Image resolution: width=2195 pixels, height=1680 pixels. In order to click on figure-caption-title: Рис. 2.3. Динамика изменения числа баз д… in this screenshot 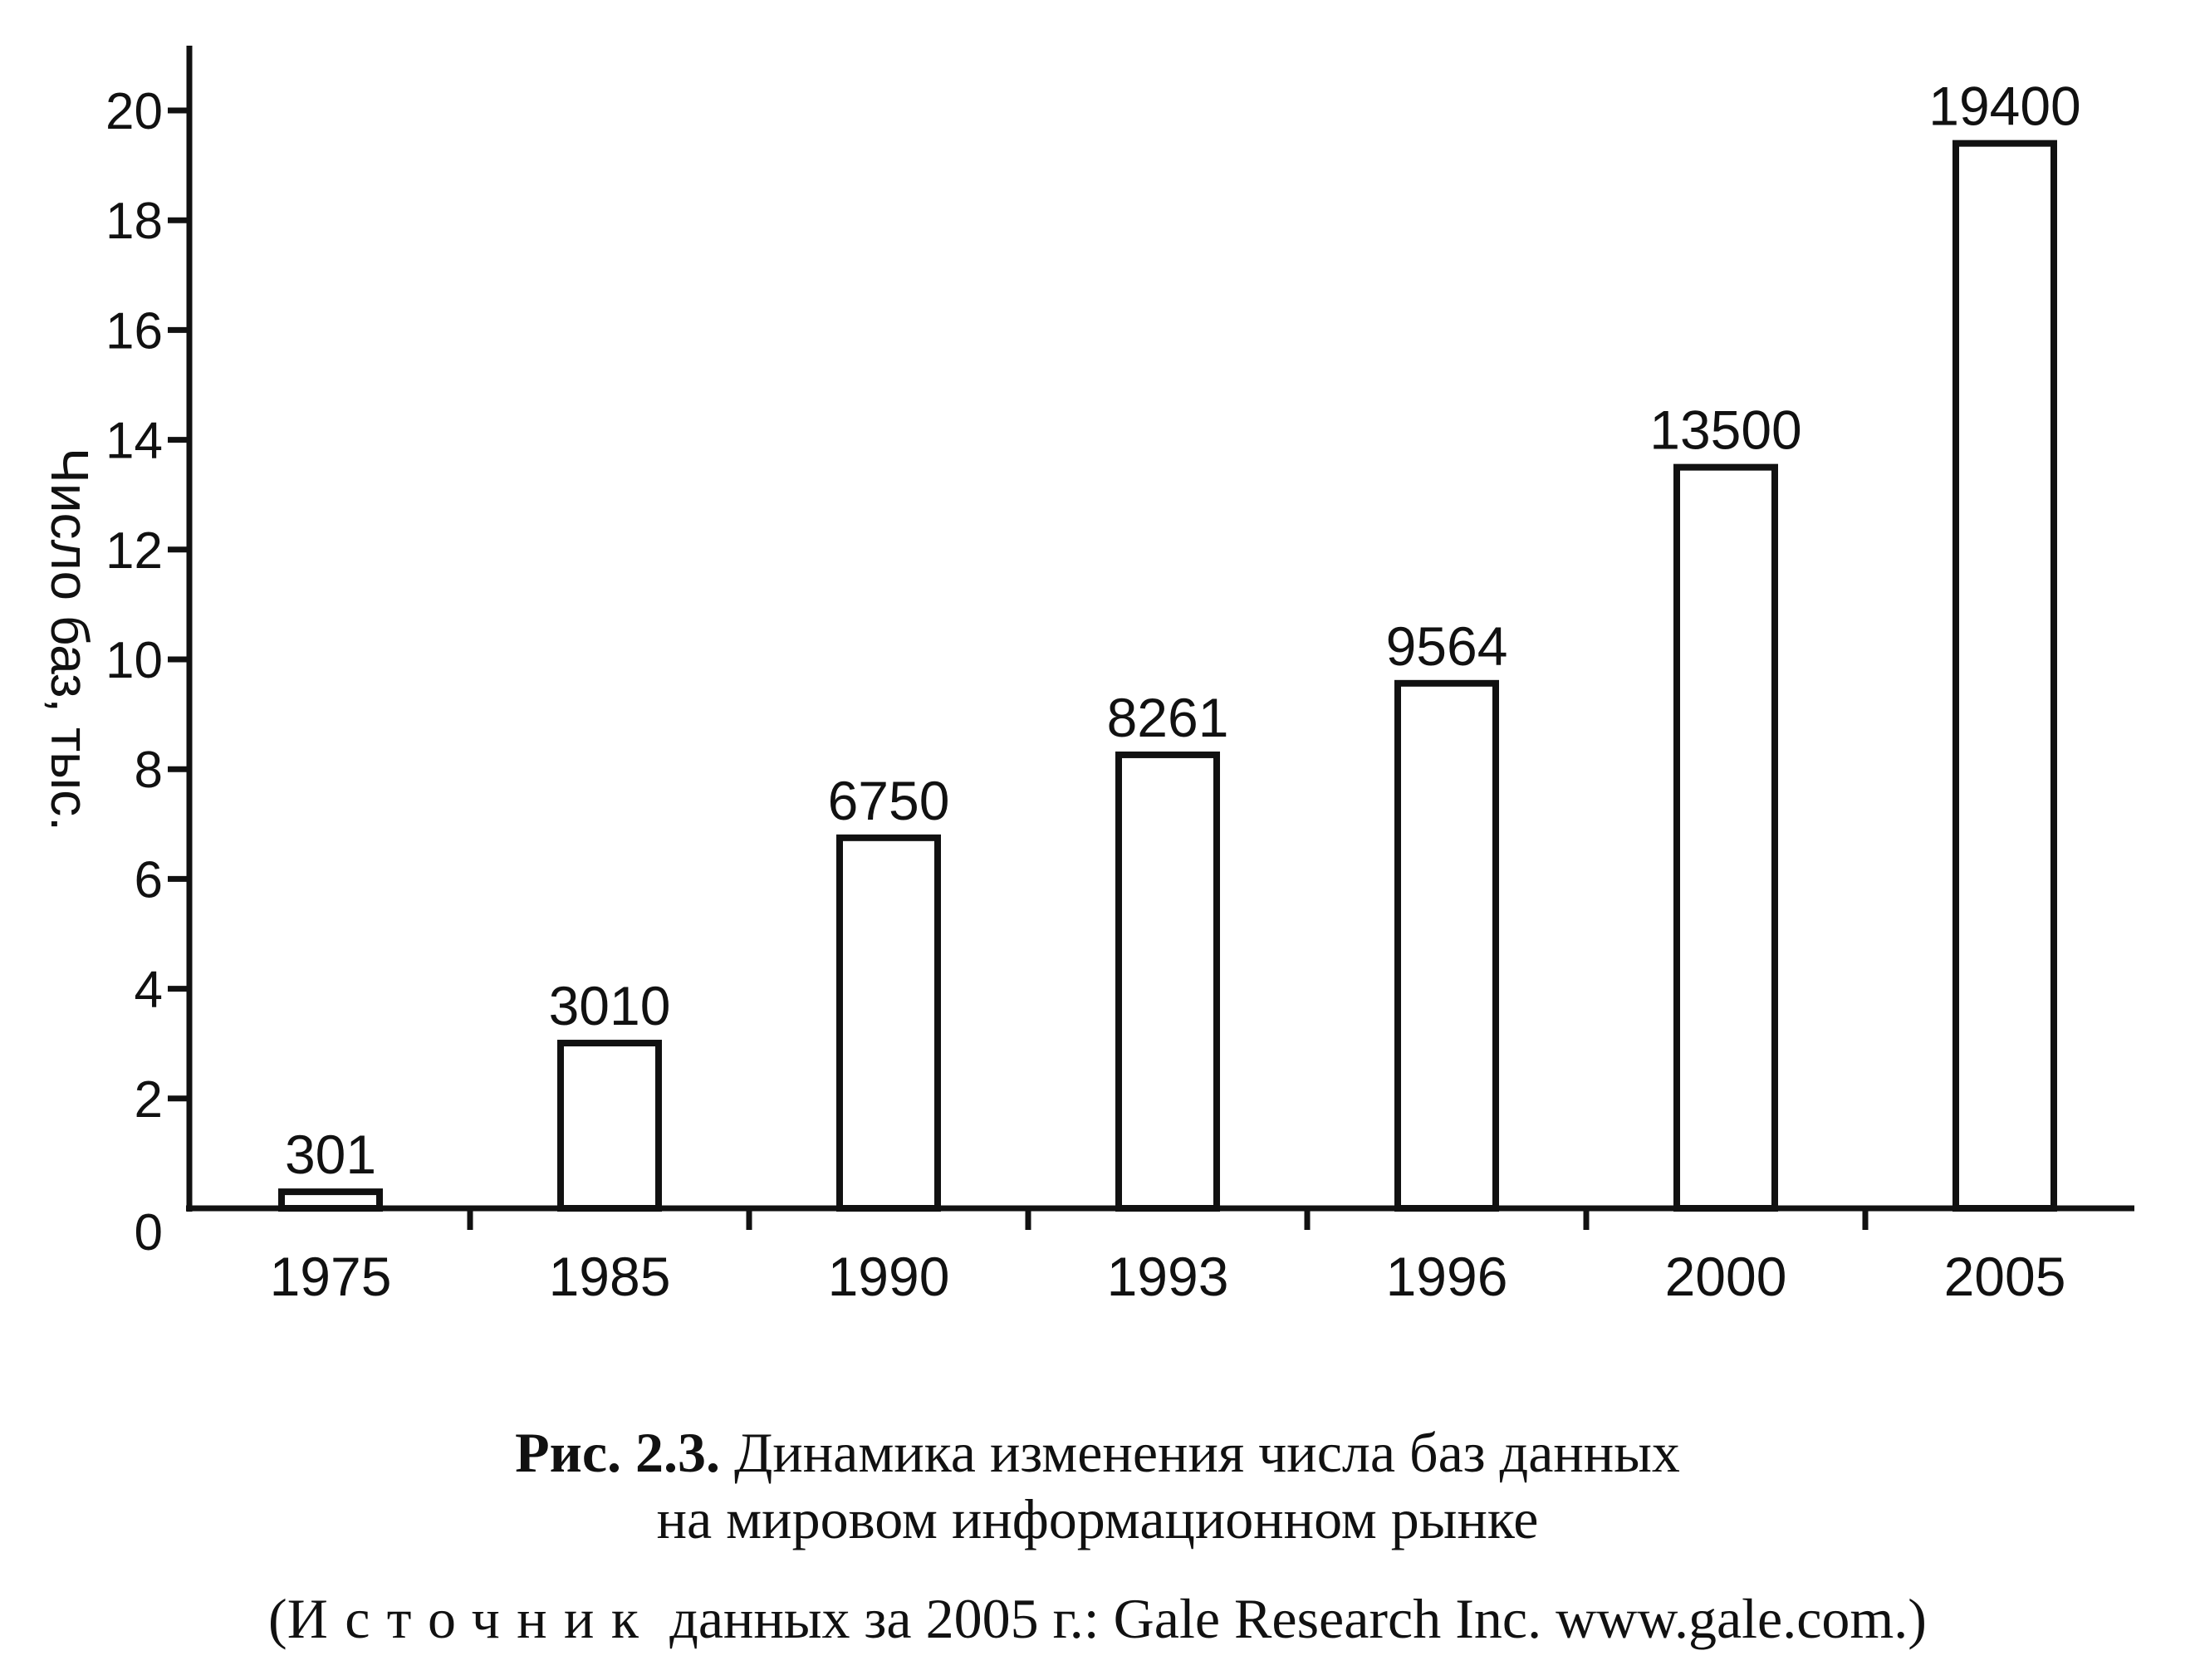, I will do `click(1098, 1453)`.